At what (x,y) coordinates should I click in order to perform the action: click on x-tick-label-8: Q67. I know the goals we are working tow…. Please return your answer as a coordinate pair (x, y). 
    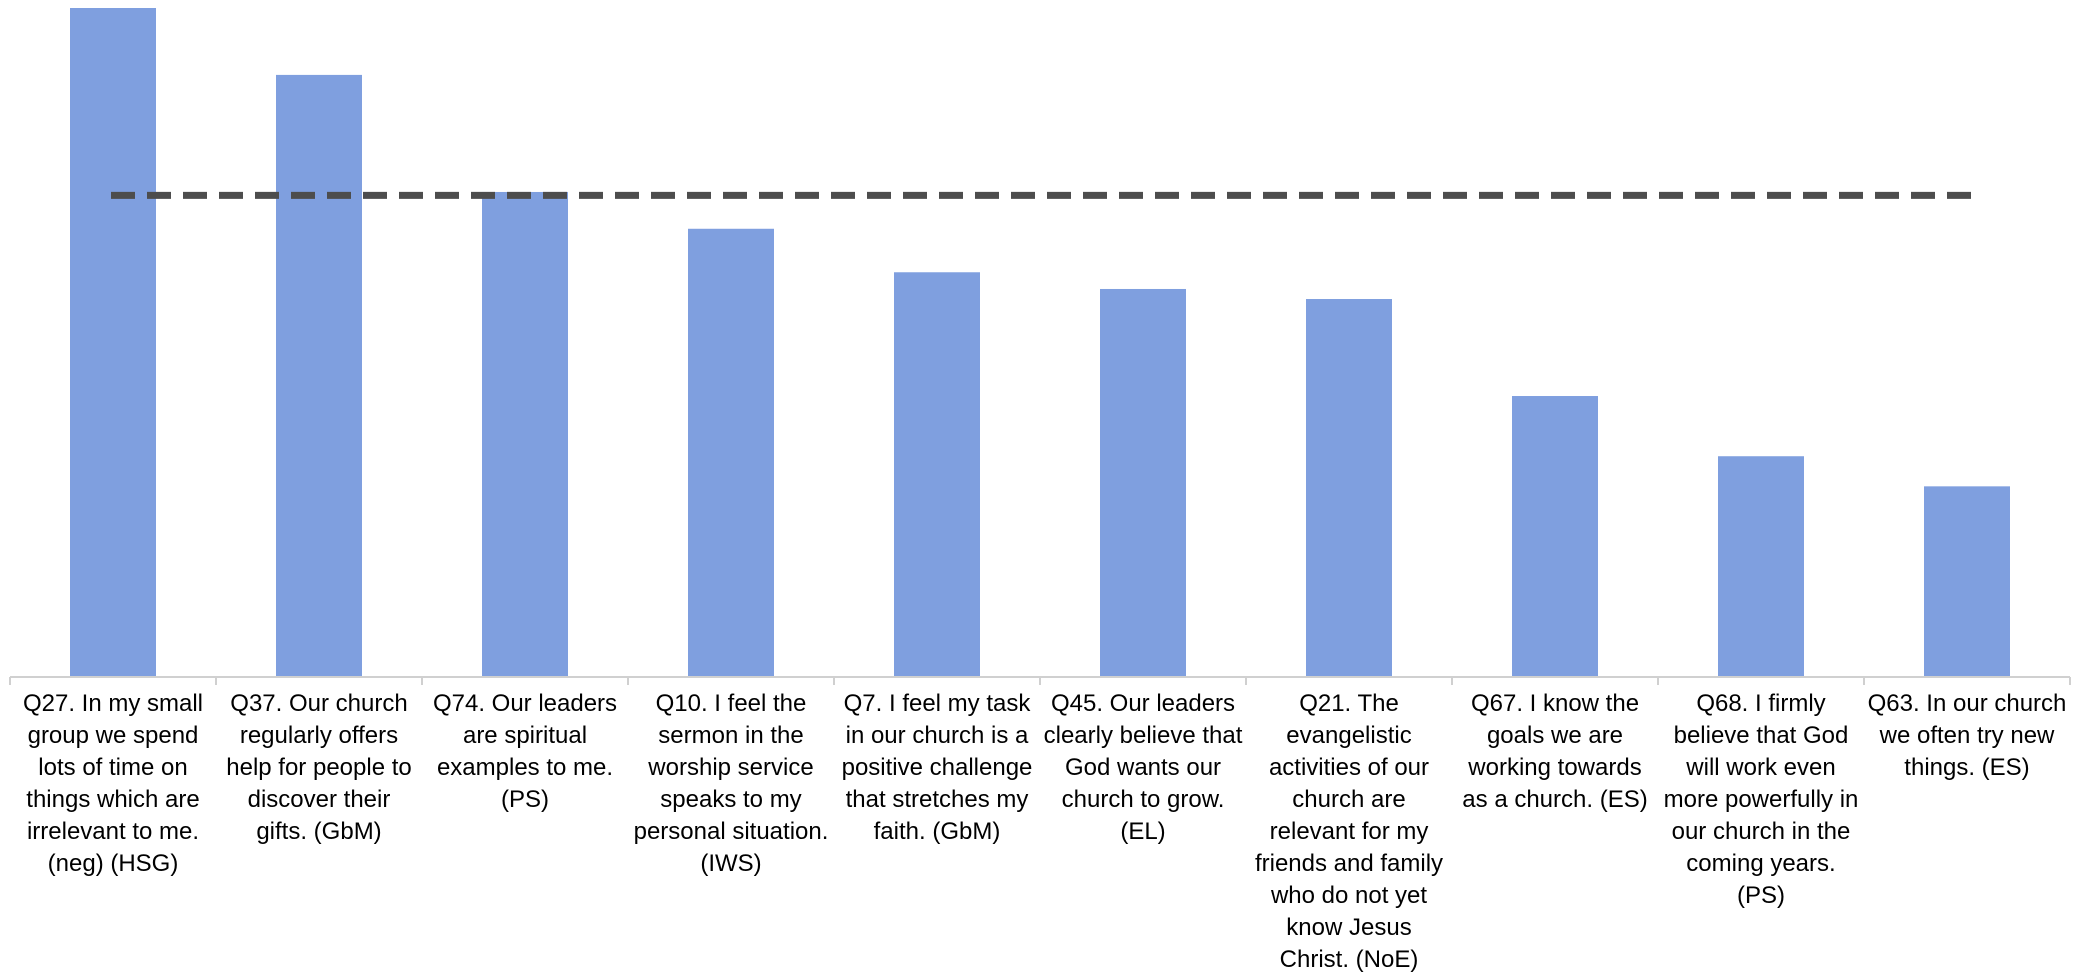
    Looking at the image, I should click on (1555, 751).